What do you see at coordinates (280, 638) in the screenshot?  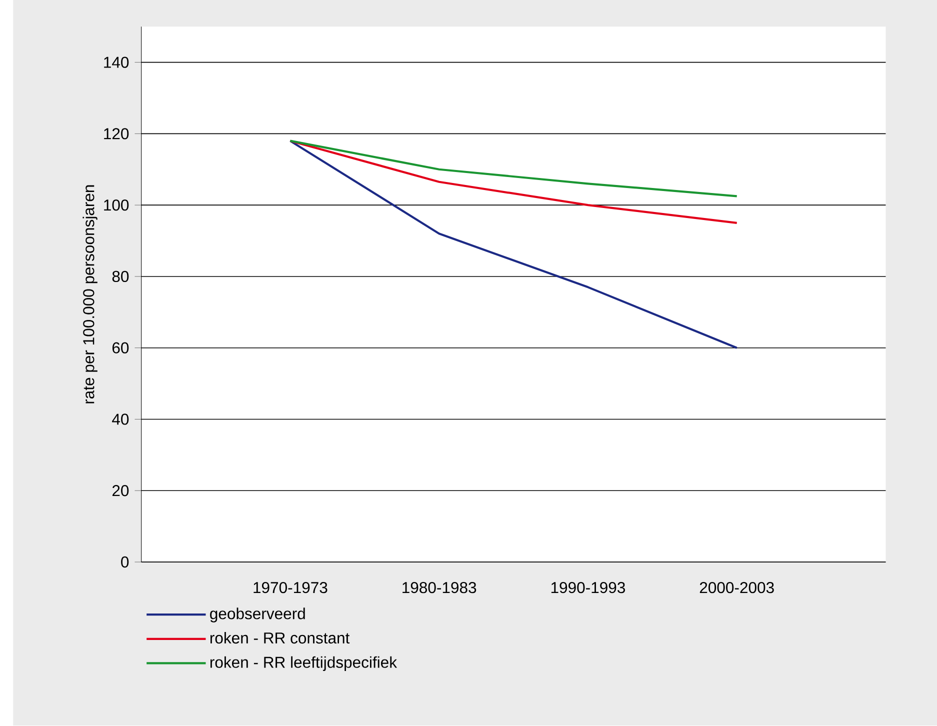 I see `legend-label: roken - RR constant` at bounding box center [280, 638].